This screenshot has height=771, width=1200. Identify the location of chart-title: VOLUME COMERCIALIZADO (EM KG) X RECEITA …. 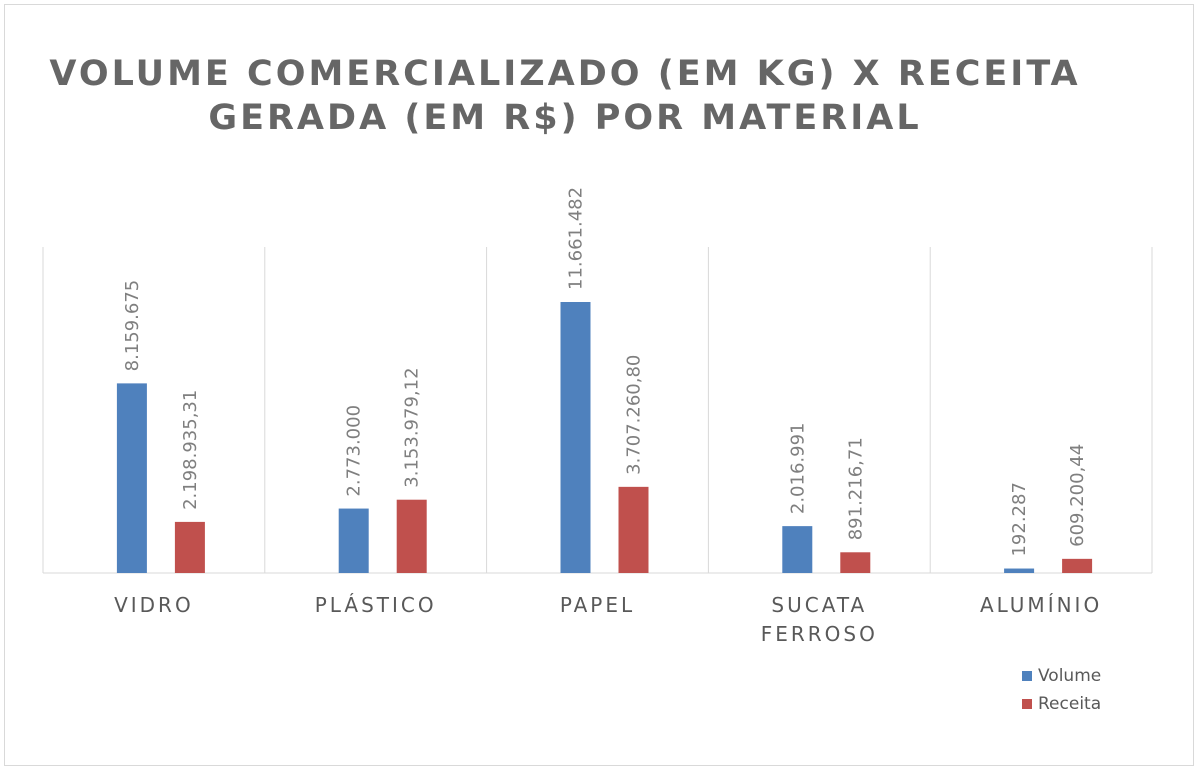
(565, 96).